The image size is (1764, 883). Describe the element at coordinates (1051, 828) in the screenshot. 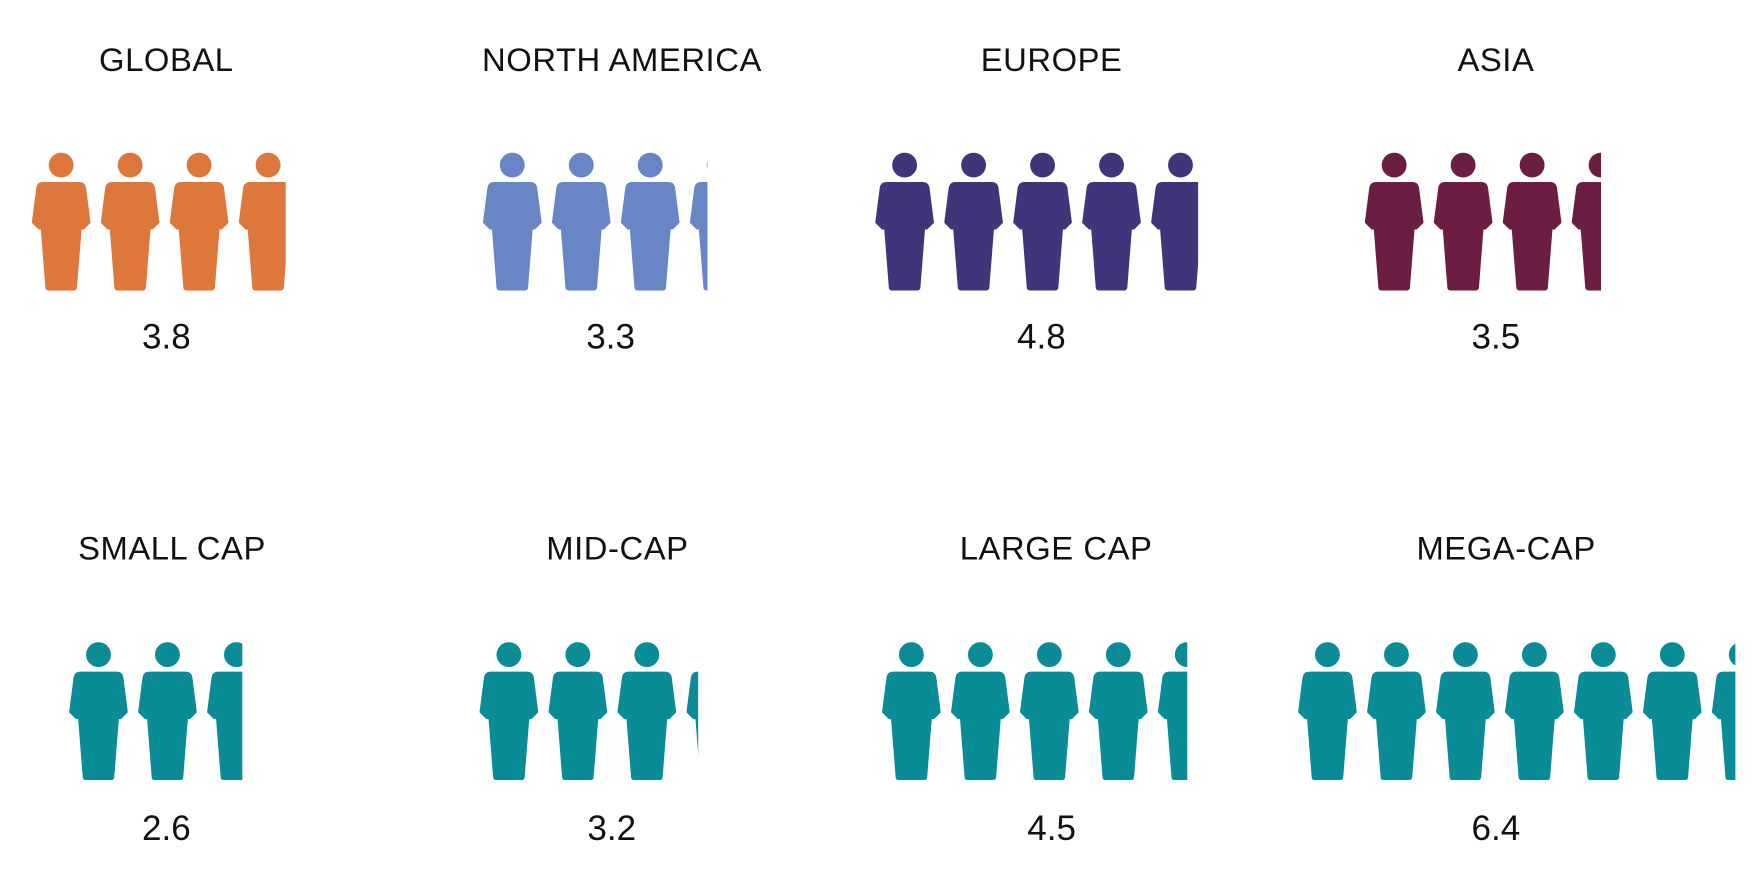

I see `value-label: 4.5` at that location.